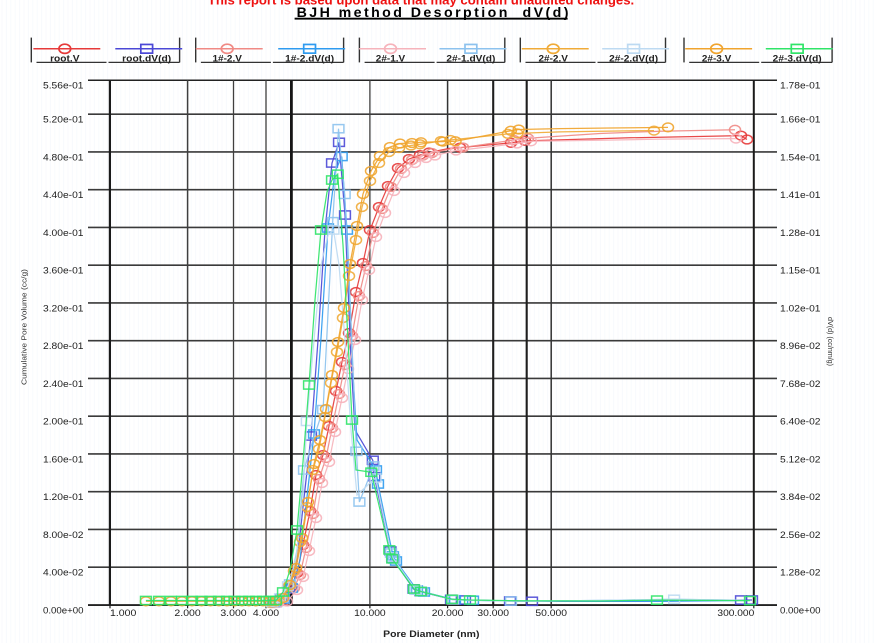  Describe the element at coordinates (63, 572) in the screenshot. I see `svg-text: 4.00e-02` at that location.